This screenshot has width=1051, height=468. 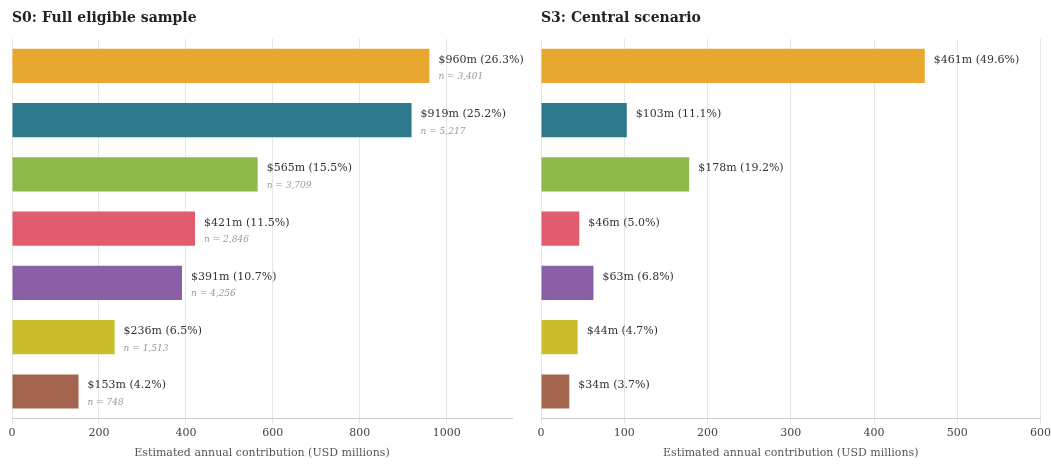 What do you see at coordinates (267, 222) in the screenshot?
I see `annotation: (11.5%)` at bounding box center [267, 222].